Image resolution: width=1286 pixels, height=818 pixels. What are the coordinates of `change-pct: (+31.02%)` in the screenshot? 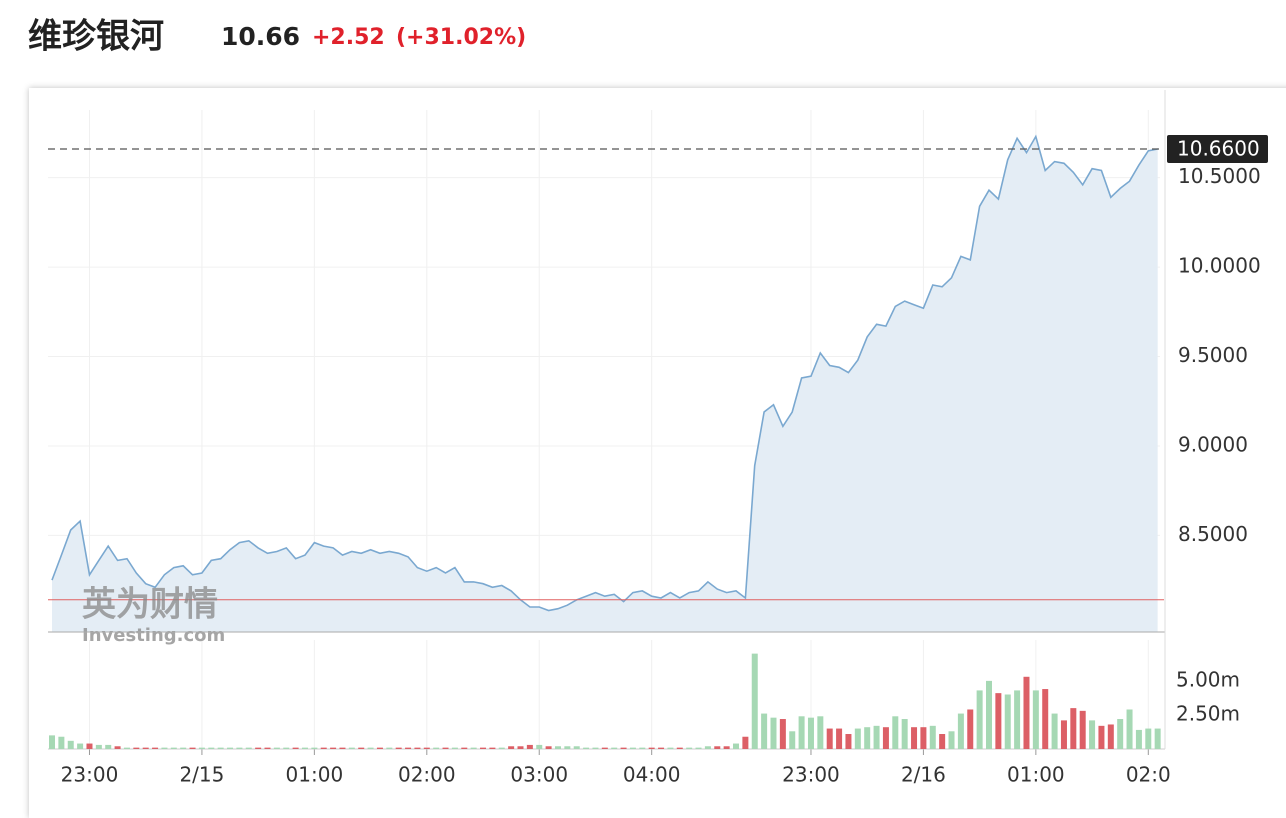 It's located at (461, 37).